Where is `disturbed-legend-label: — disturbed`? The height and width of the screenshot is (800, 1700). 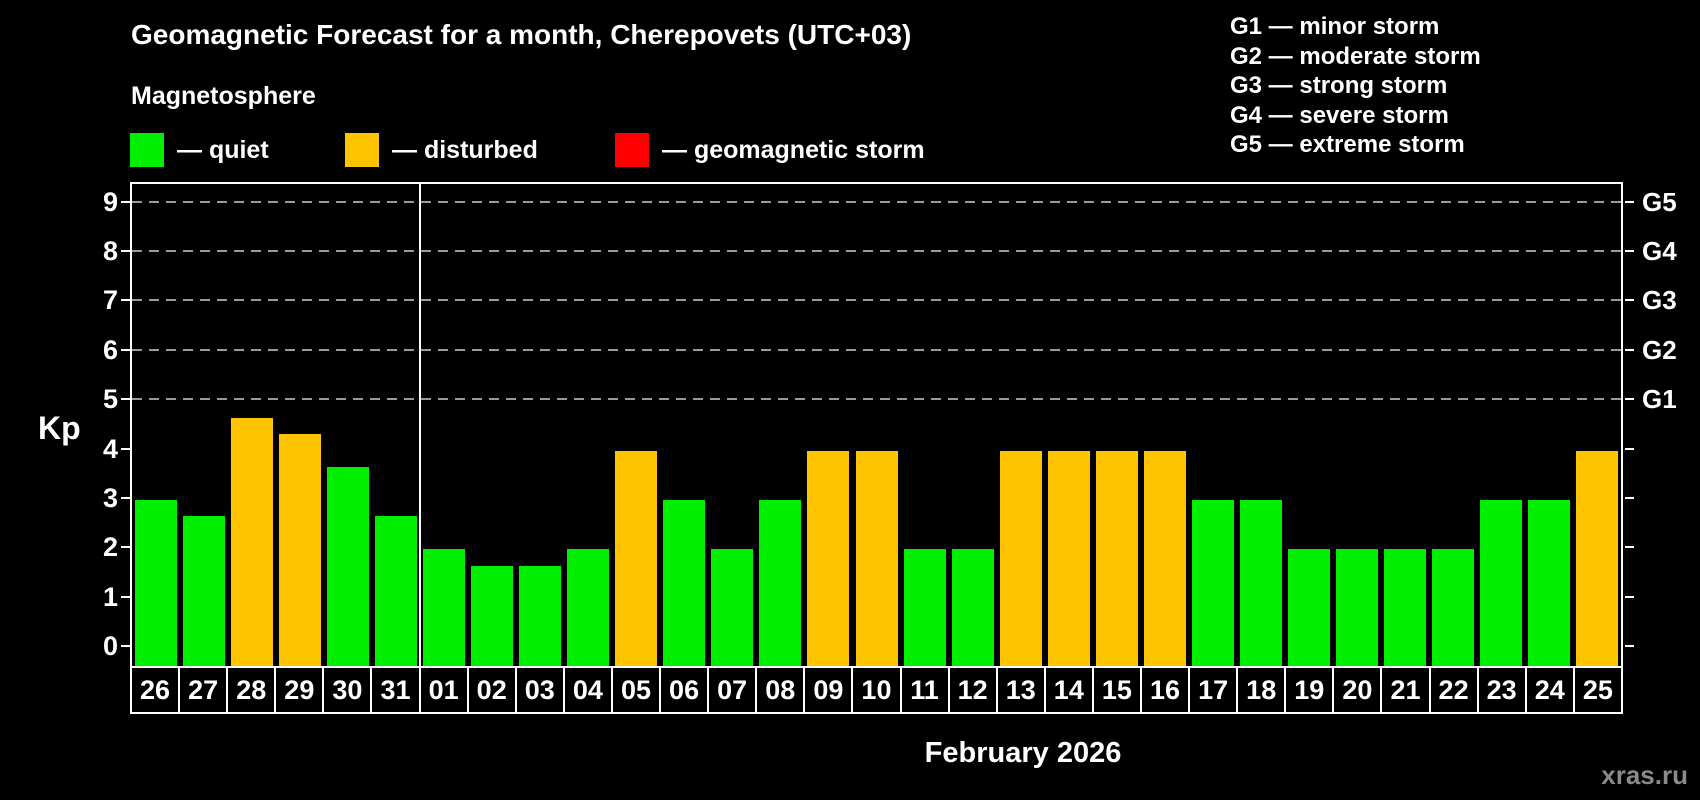
disturbed-legend-label: — disturbed is located at coordinates (465, 150).